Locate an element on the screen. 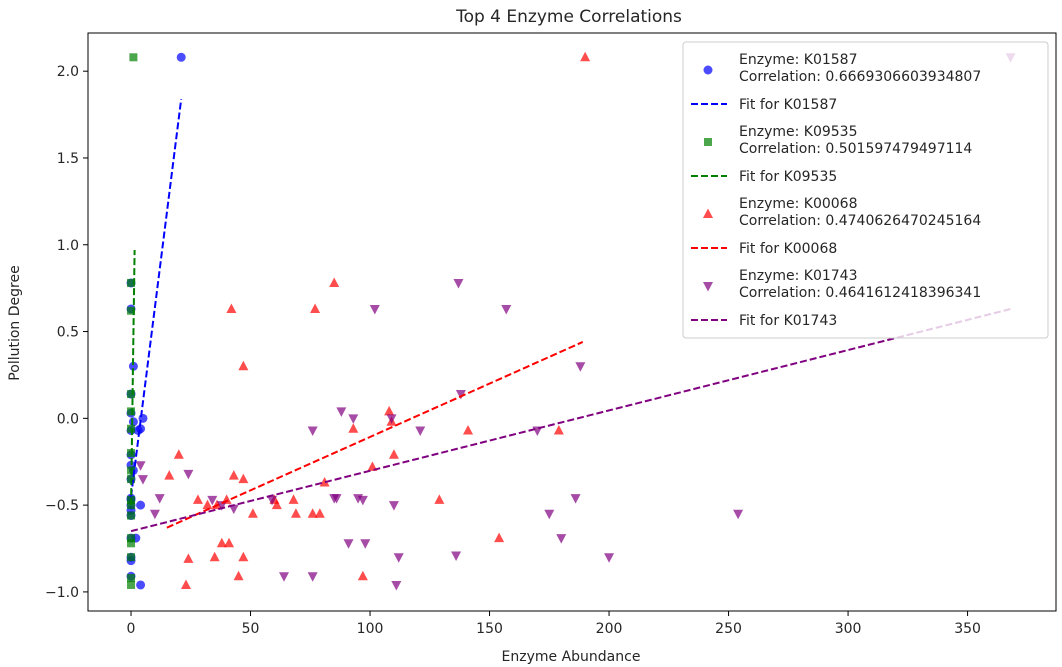 Image resolution: width=1062 pixels, height=667 pixels. legend-correlation-label: Correlation: 0.501597479497114 is located at coordinates (855, 149).